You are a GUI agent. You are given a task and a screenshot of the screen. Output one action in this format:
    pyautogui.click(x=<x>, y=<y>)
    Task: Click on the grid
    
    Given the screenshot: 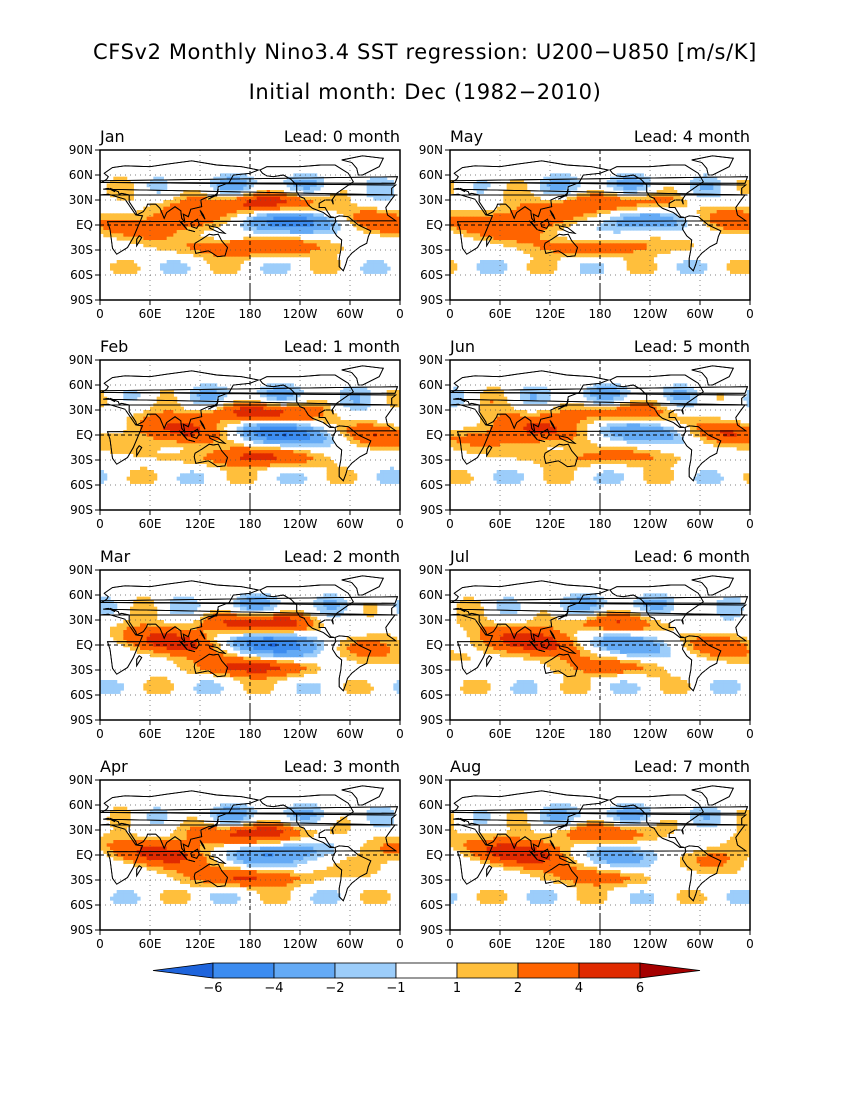 What is the action you would take?
    pyautogui.click(x=250, y=225)
    